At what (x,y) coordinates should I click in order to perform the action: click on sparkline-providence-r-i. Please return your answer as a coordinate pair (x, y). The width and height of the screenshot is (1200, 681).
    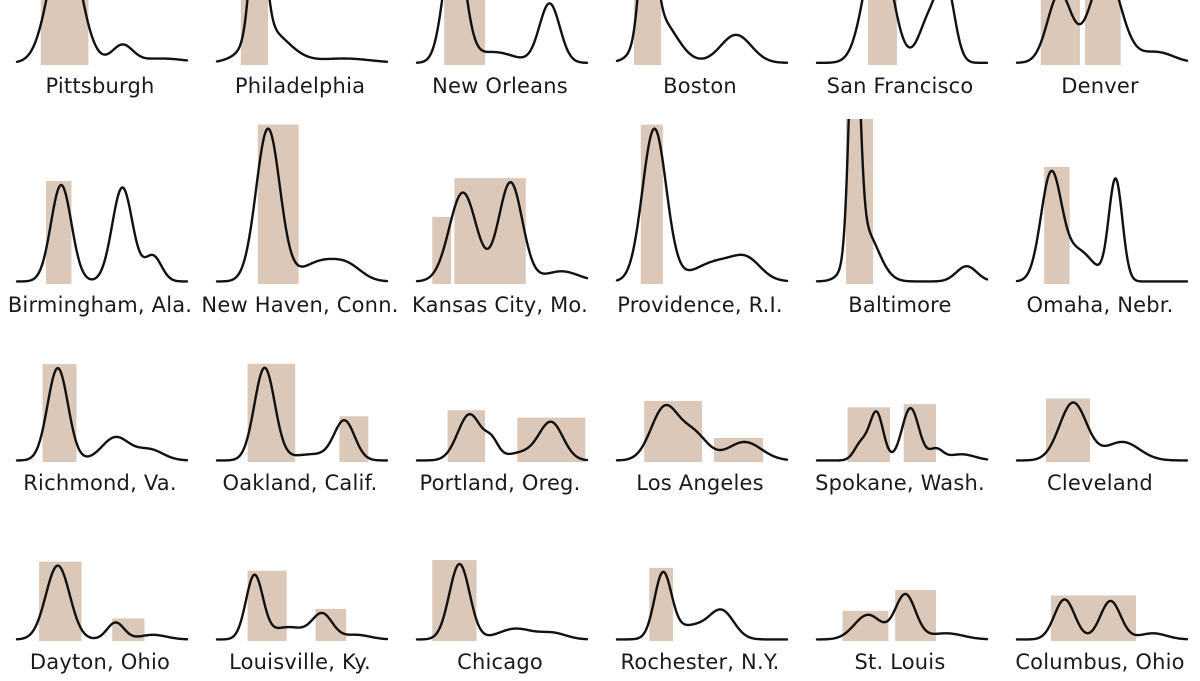
    Looking at the image, I should click on (702, 204).